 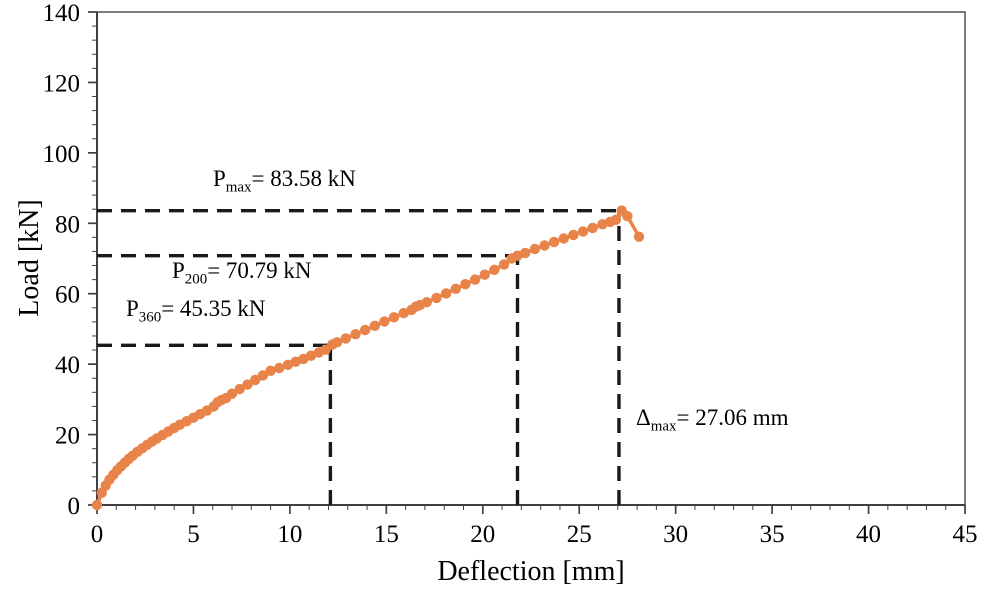 What do you see at coordinates (531, 509) in the screenshot?
I see `x-axis-ticks` at bounding box center [531, 509].